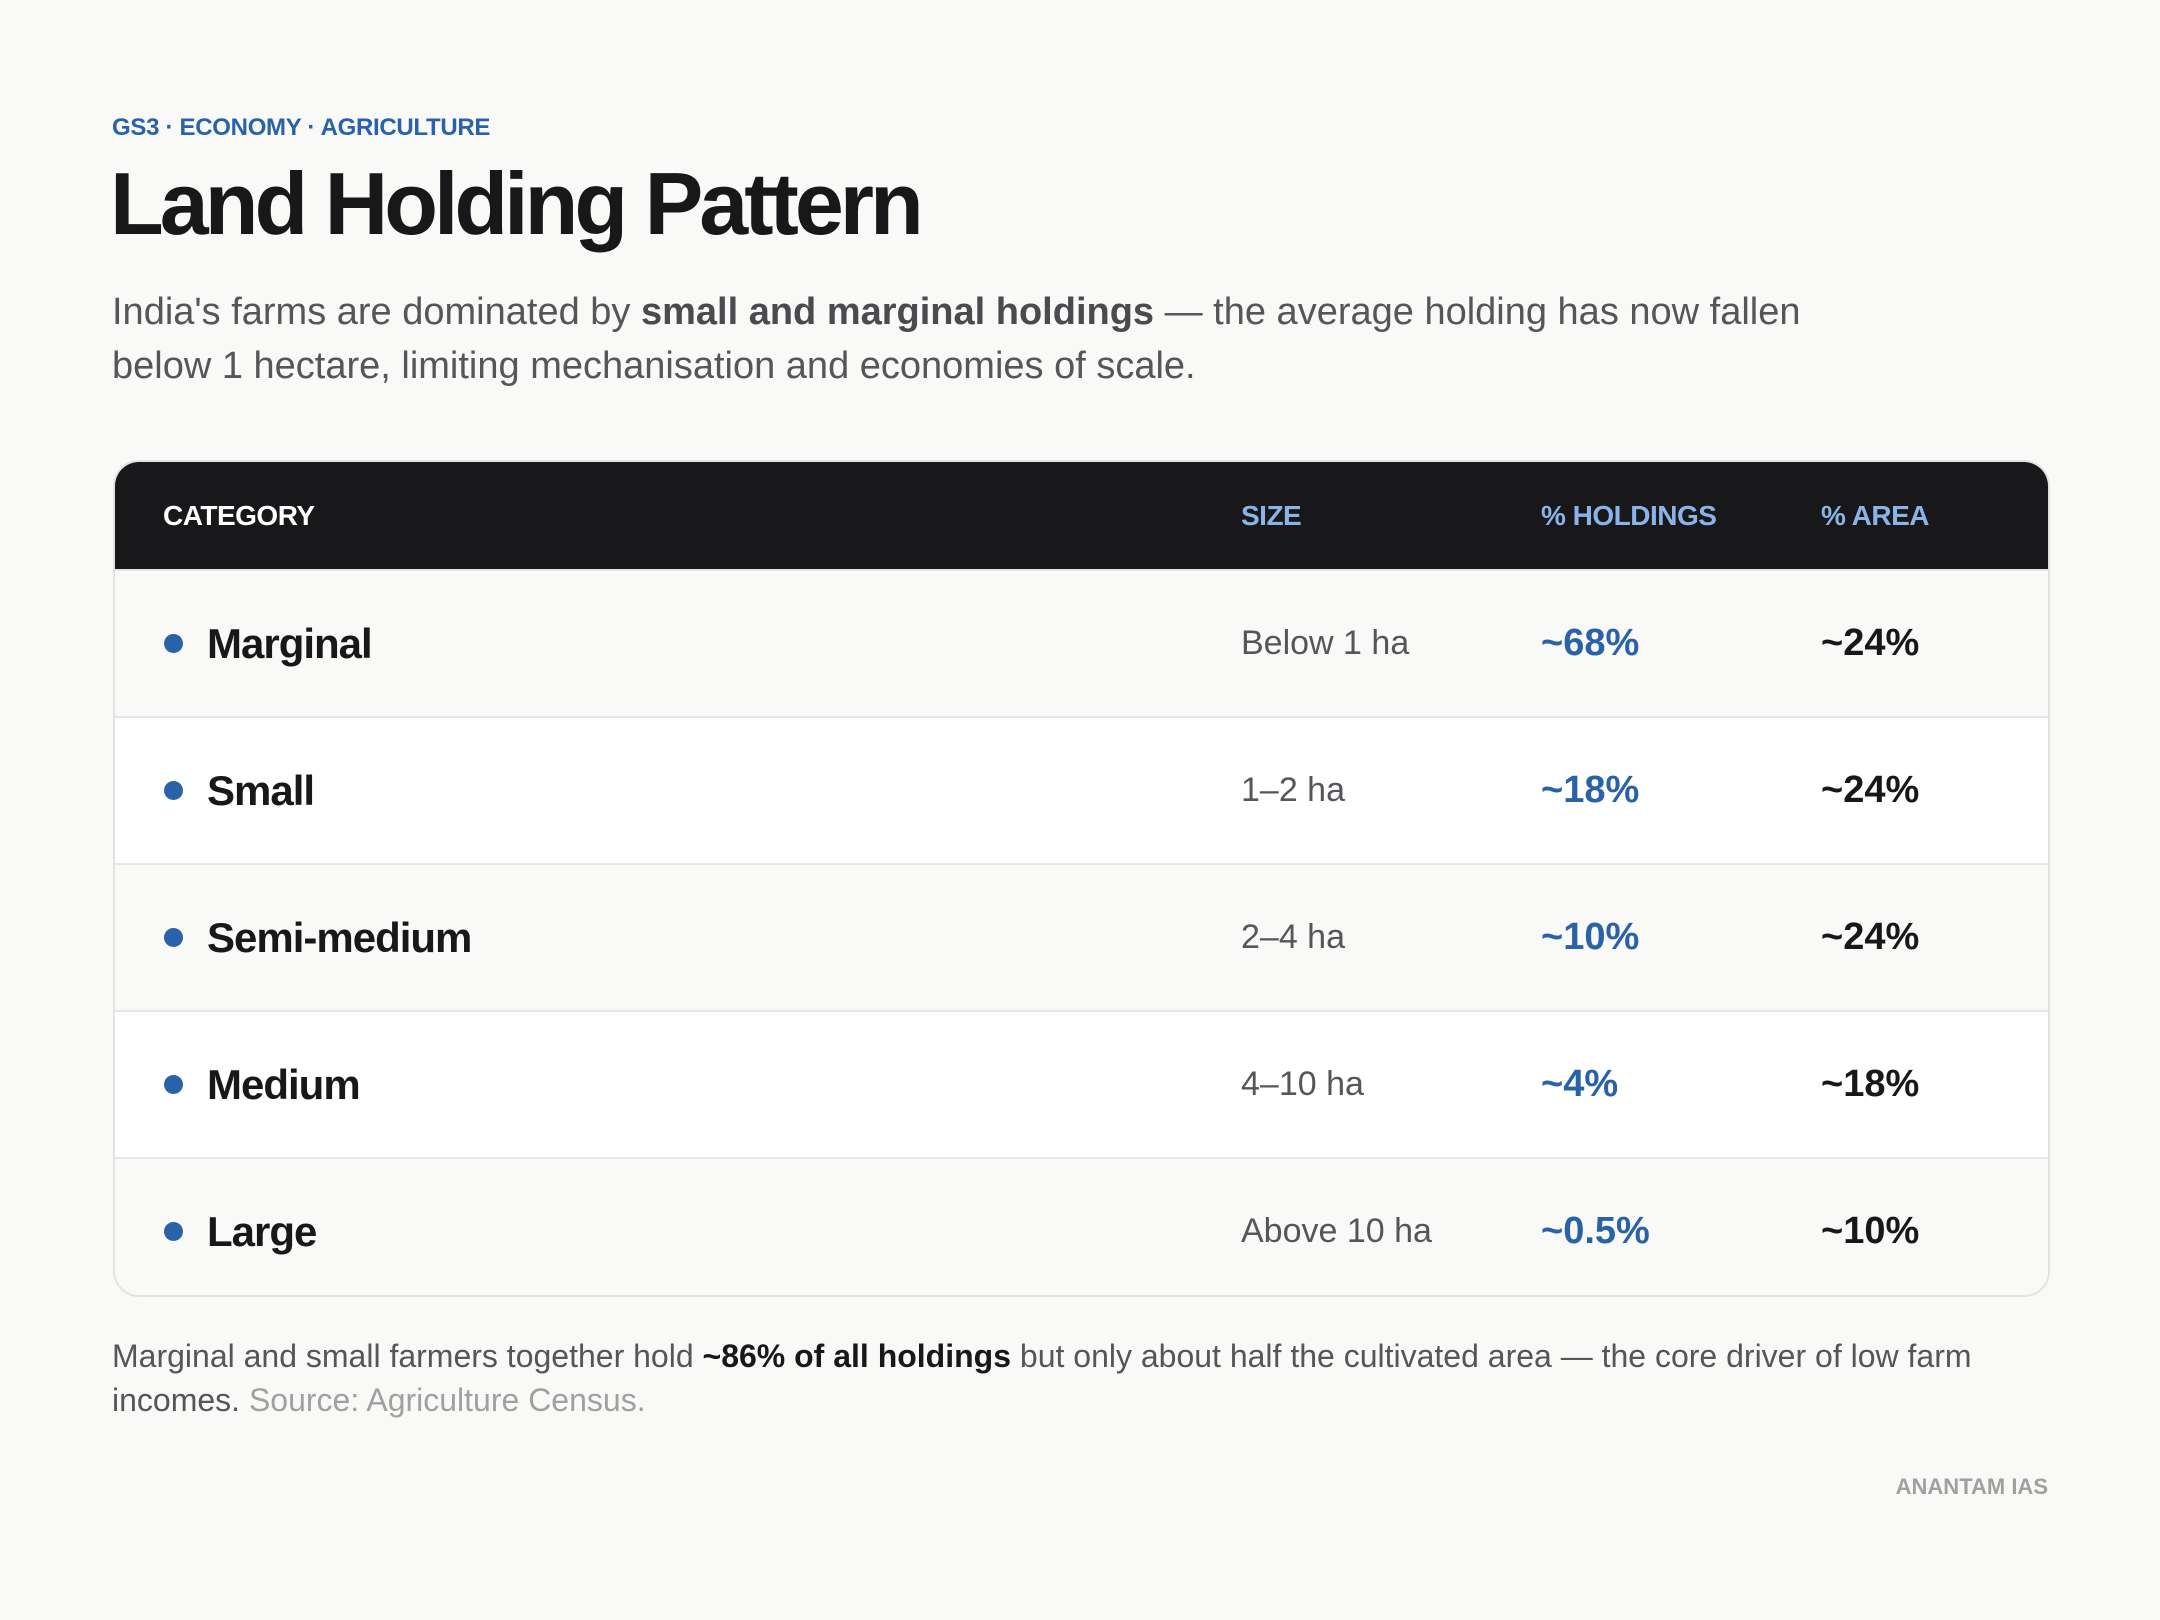 Image resolution: width=2160 pixels, height=1620 pixels. What do you see at coordinates (1302, 1084) in the screenshot?
I see `size: 4–10 ha` at bounding box center [1302, 1084].